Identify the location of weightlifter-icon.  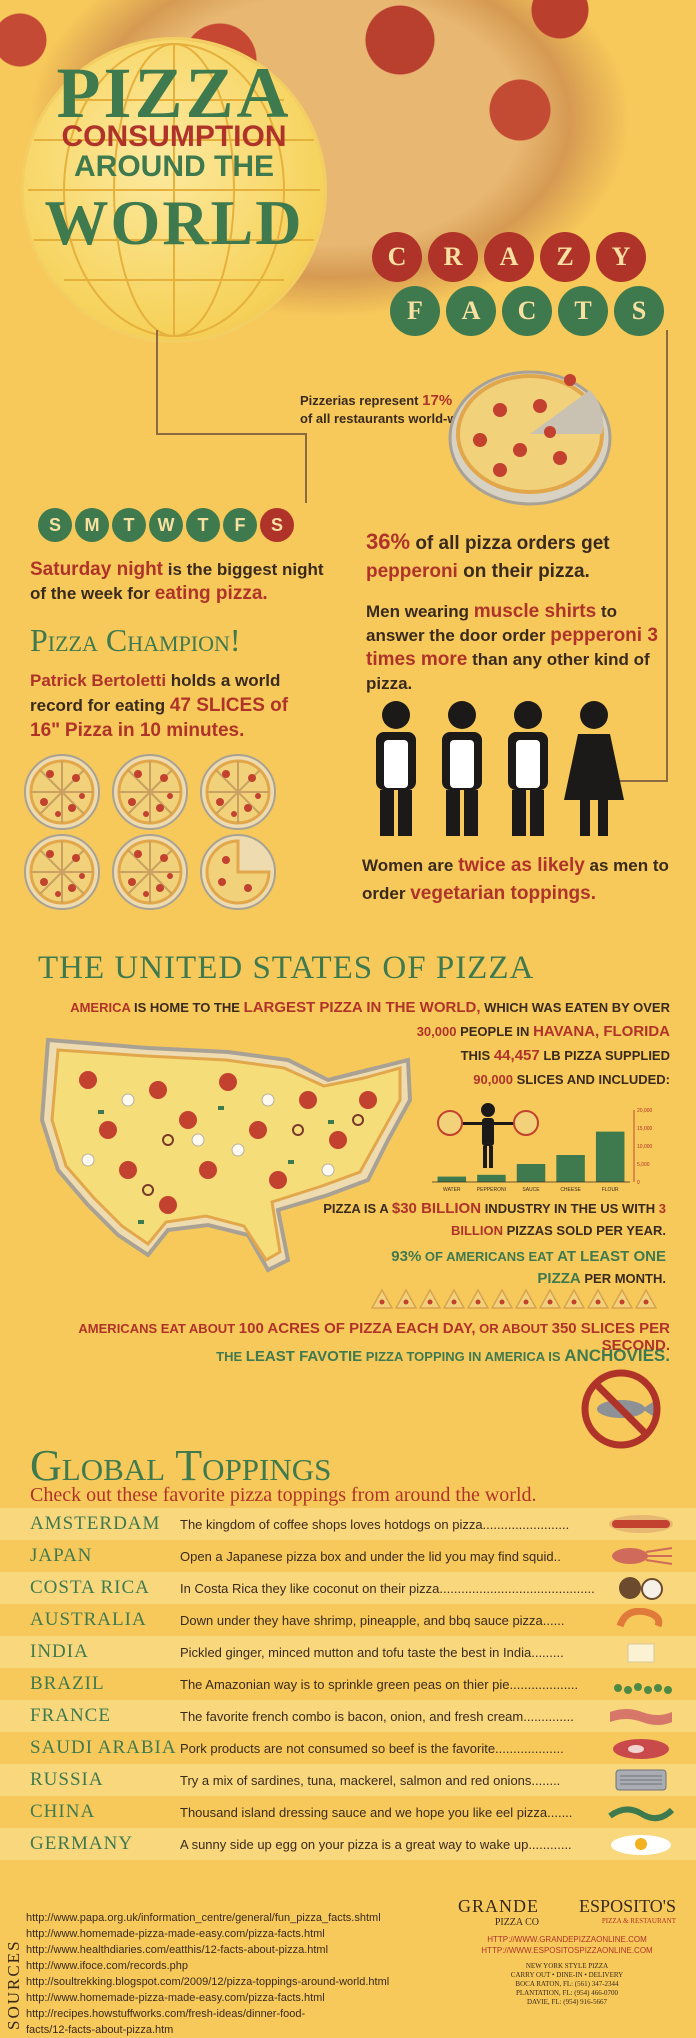
(488, 1135).